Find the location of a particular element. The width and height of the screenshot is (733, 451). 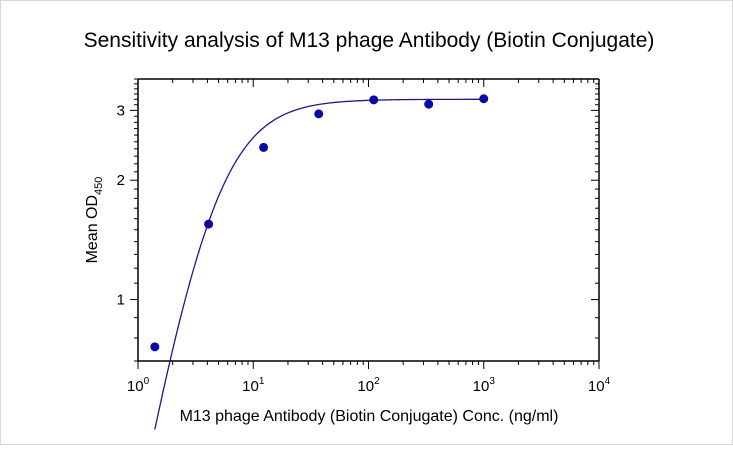

y-tick-label: 3 is located at coordinates (121, 110).